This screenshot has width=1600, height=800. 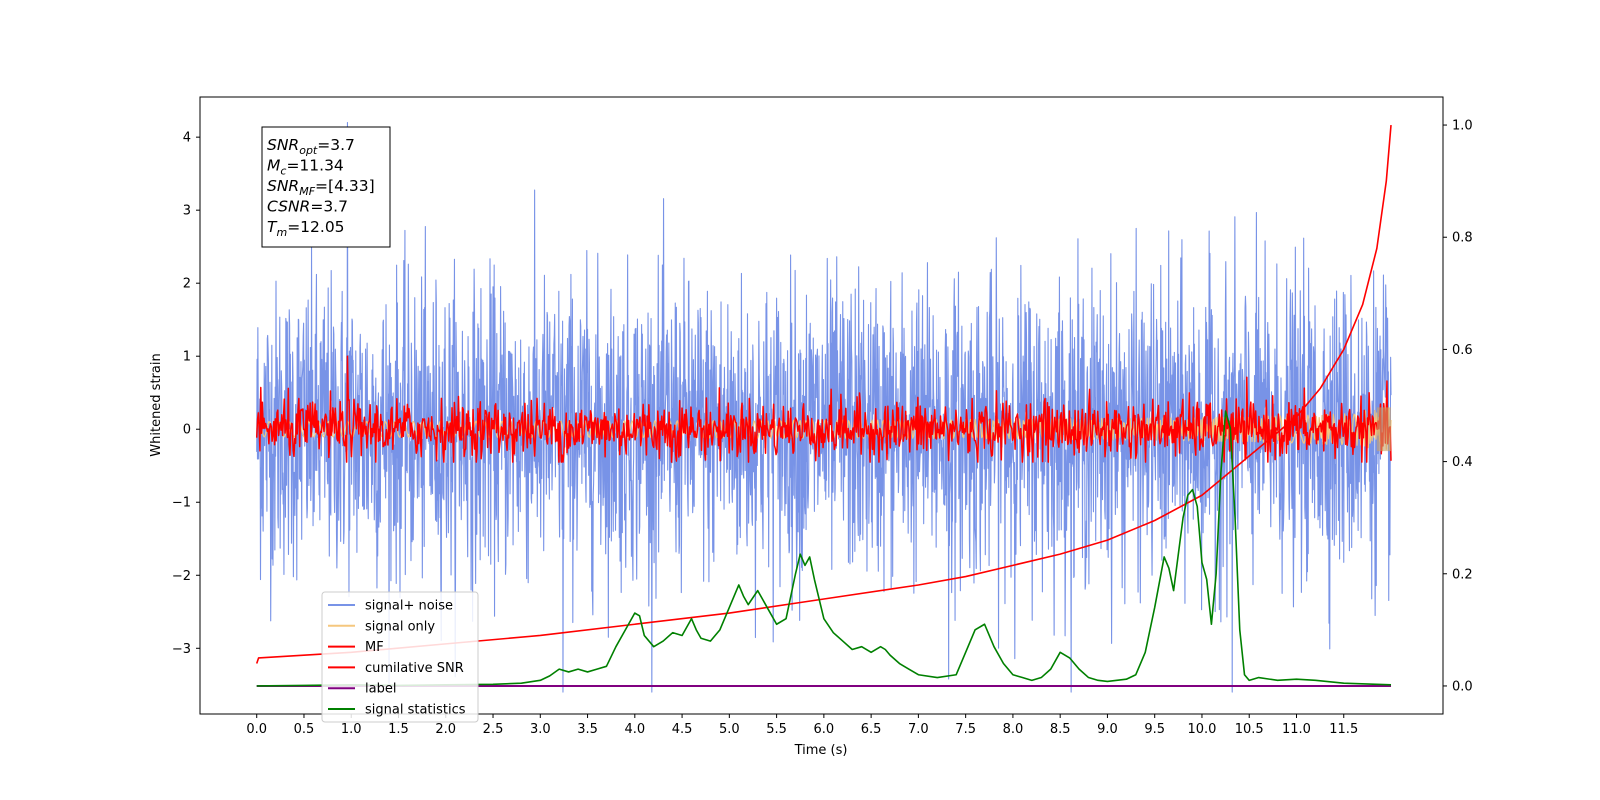 What do you see at coordinates (1462, 686) in the screenshot?
I see `y2-tick-label: 0.0` at bounding box center [1462, 686].